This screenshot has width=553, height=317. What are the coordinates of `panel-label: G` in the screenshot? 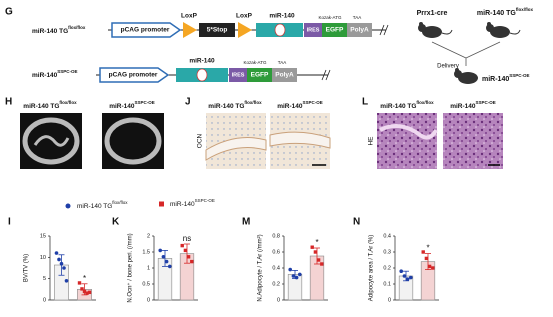 It's located at (9, 12).